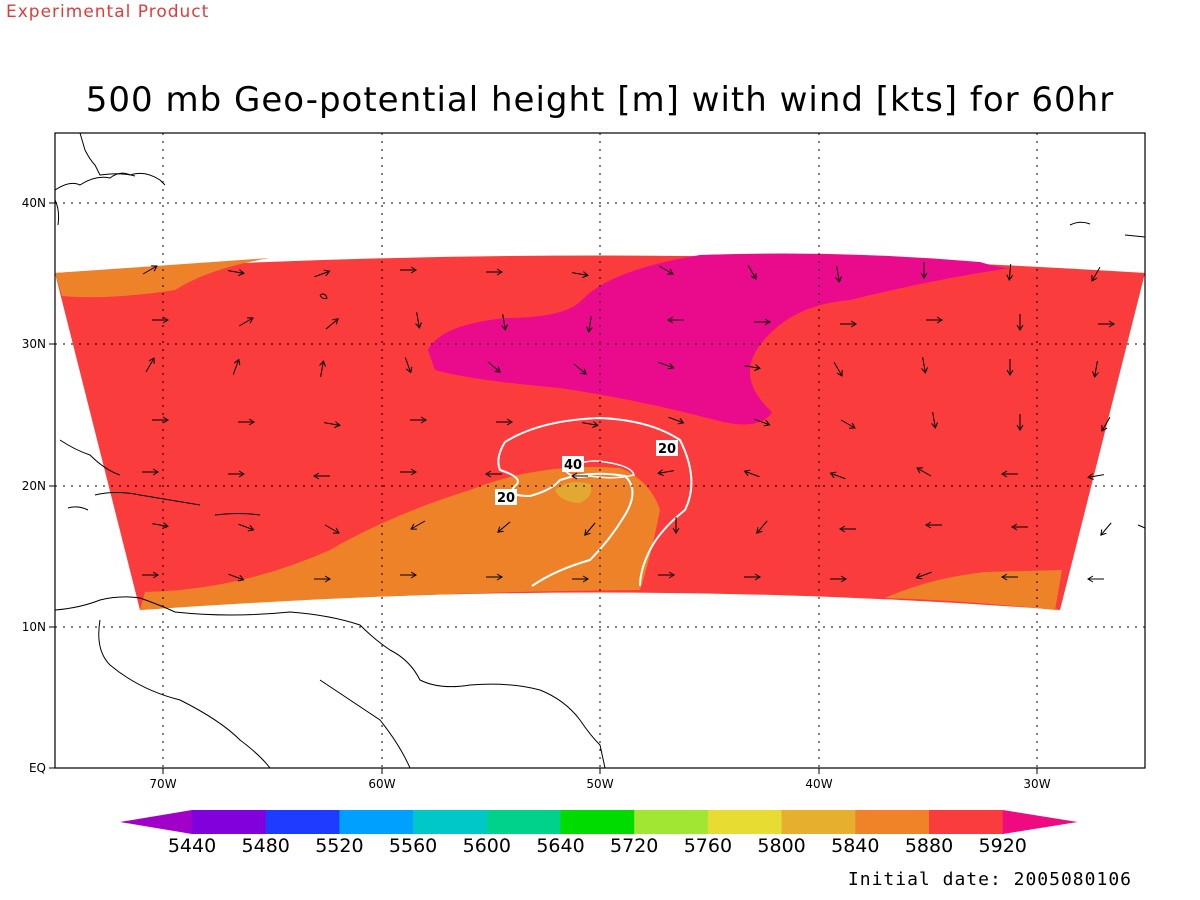 This screenshot has height=900, width=1200. I want to click on latitude-label-20n: 20N, so click(34, 486).